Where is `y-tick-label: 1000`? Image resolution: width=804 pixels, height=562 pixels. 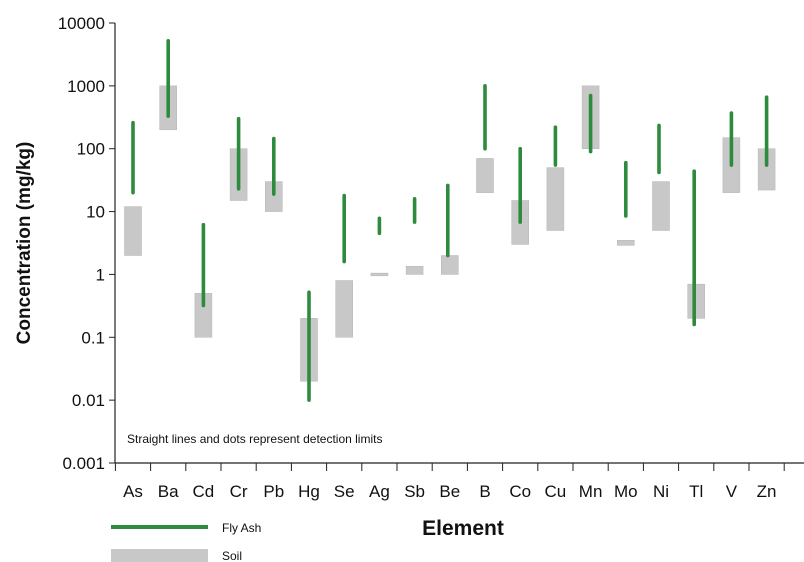
y-tick-label: 1000 is located at coordinates (86, 86).